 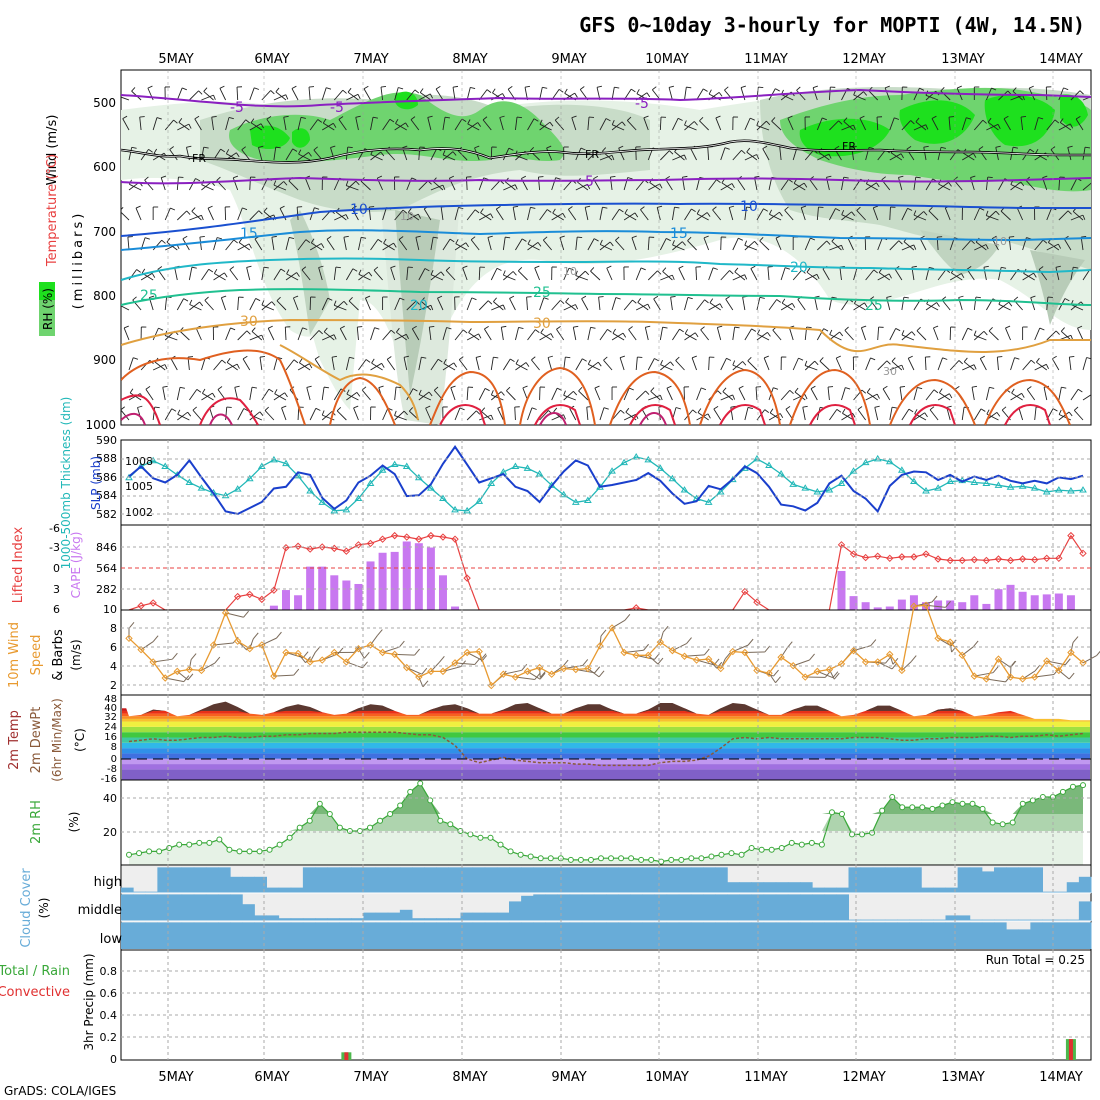 I want to click on cloud-ylabel-unit: (%), so click(x=44, y=908).